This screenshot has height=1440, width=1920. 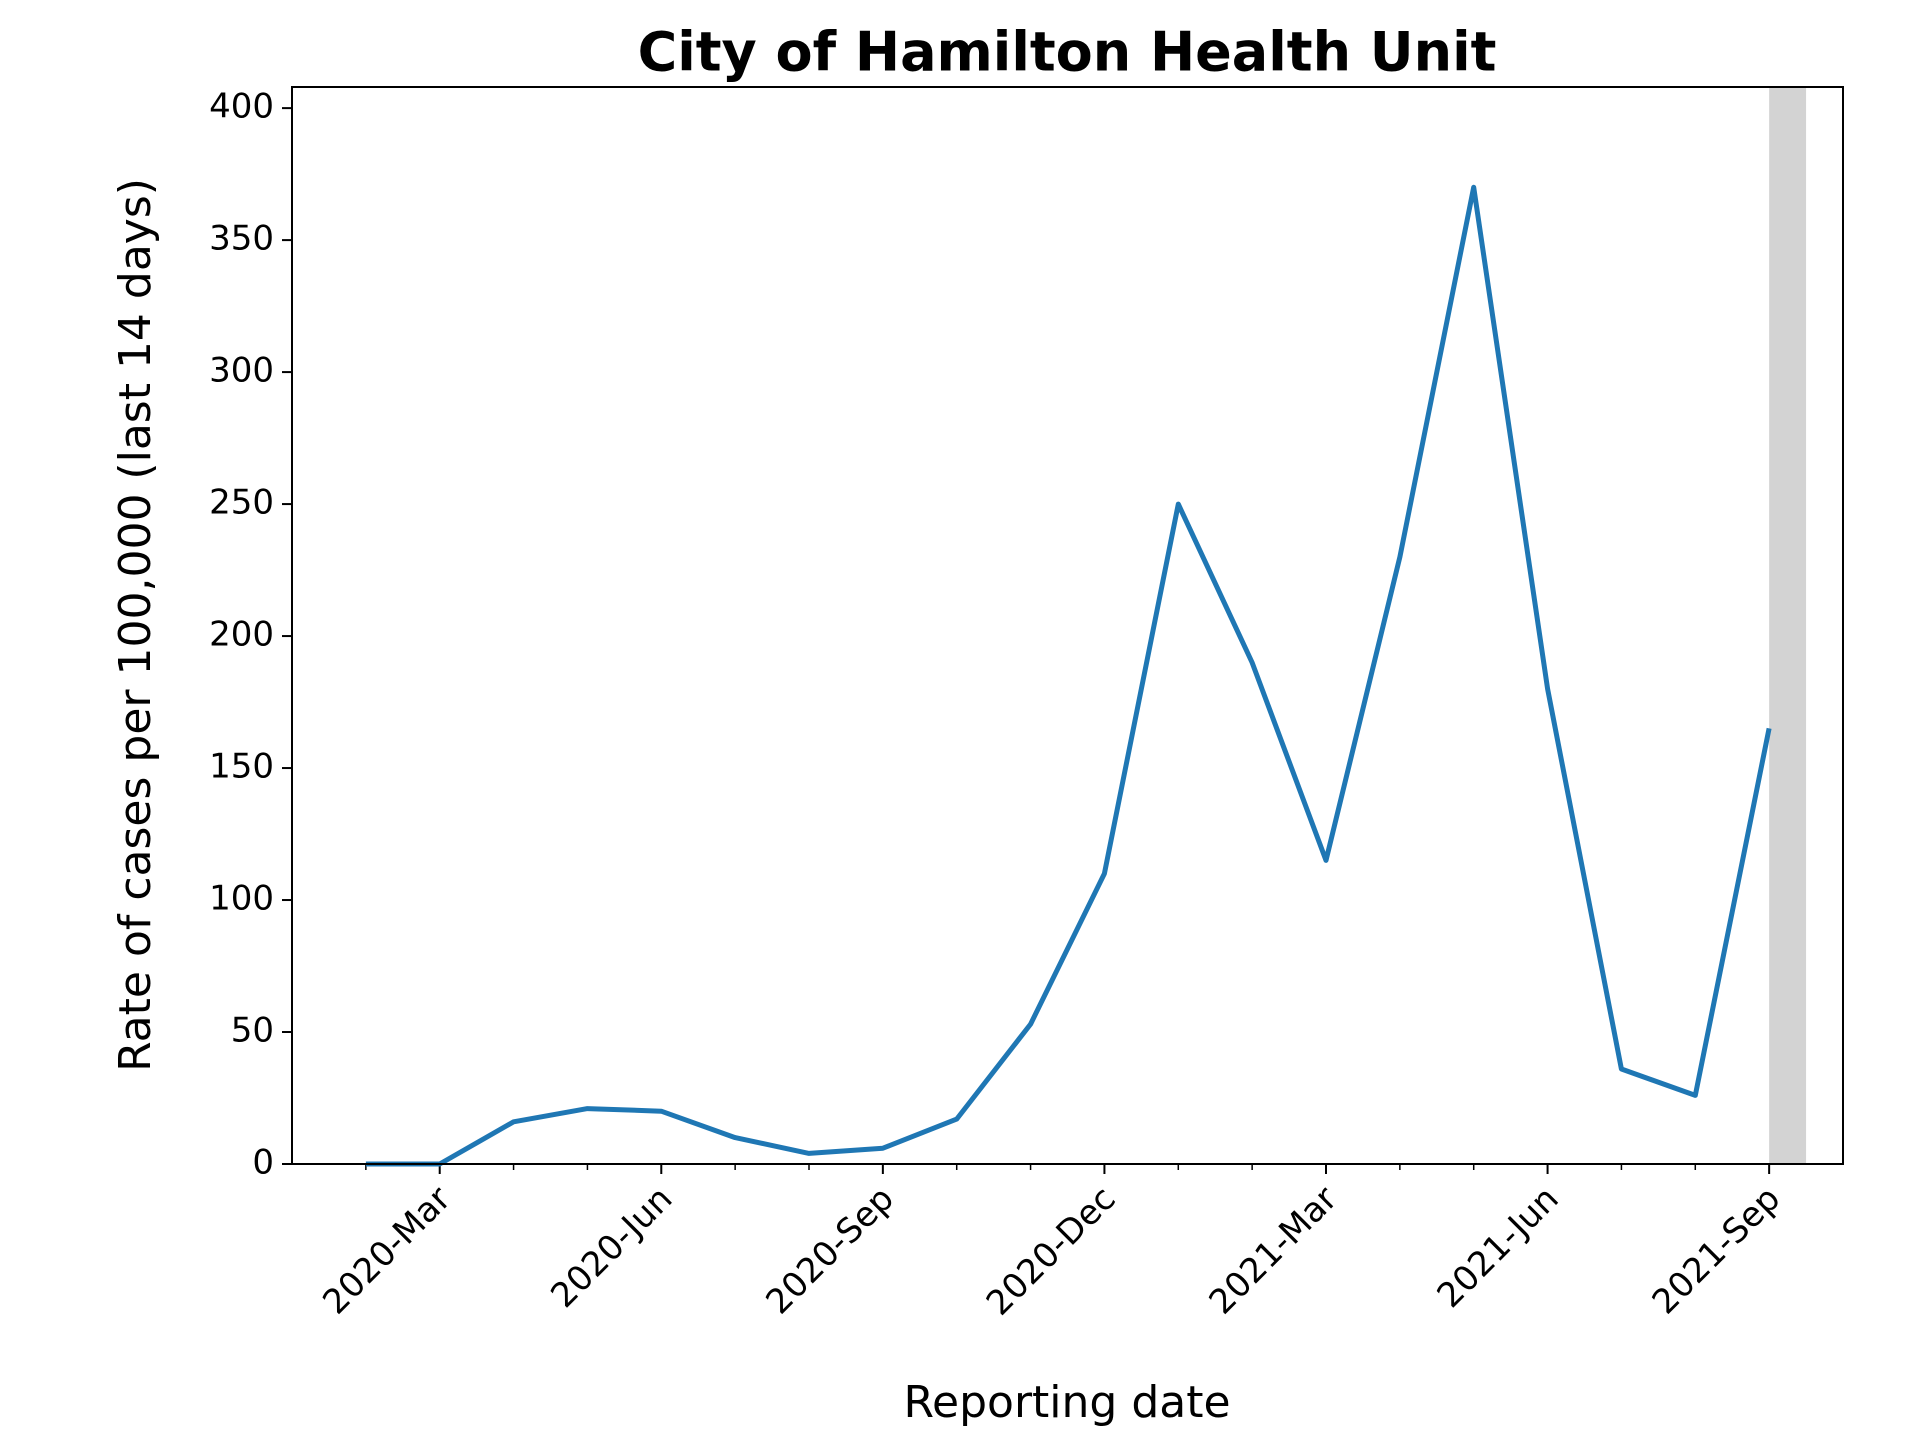 What do you see at coordinates (611, 1247) in the screenshot?
I see `x-tick-label: 2020-Jun` at bounding box center [611, 1247].